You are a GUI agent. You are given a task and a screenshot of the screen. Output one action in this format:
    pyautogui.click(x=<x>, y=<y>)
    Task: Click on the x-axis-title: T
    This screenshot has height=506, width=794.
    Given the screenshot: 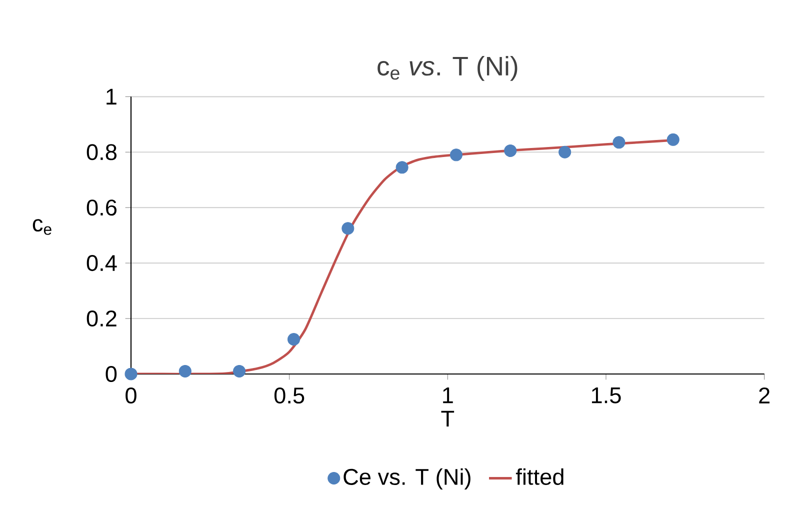 What is the action you would take?
    pyautogui.click(x=447, y=418)
    